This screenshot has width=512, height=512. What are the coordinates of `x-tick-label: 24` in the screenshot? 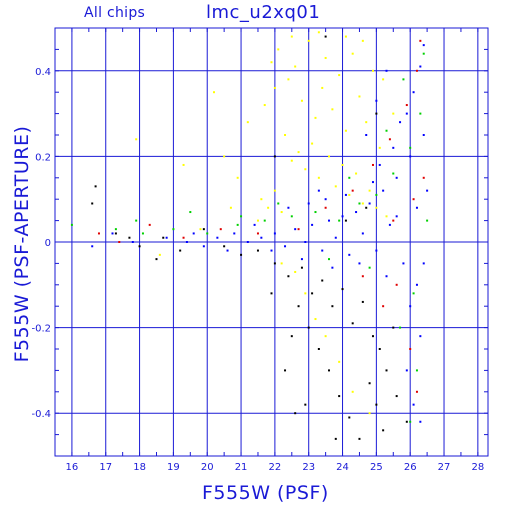 It's located at (342, 467).